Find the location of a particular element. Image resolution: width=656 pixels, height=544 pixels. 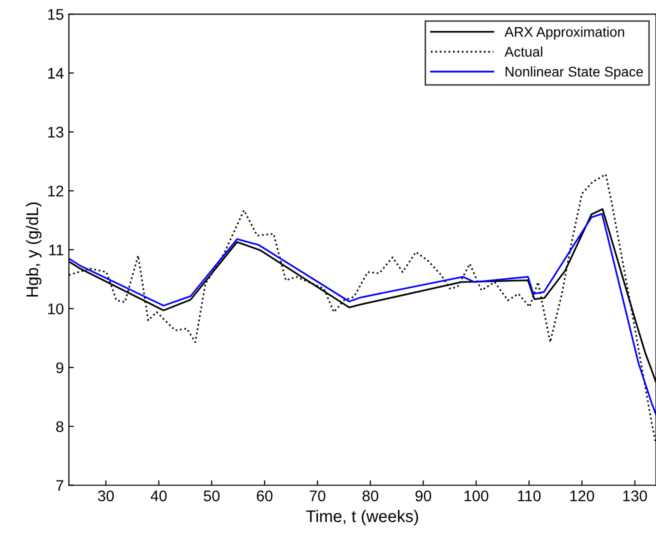

y-tick-label: 12 is located at coordinates (56, 191).